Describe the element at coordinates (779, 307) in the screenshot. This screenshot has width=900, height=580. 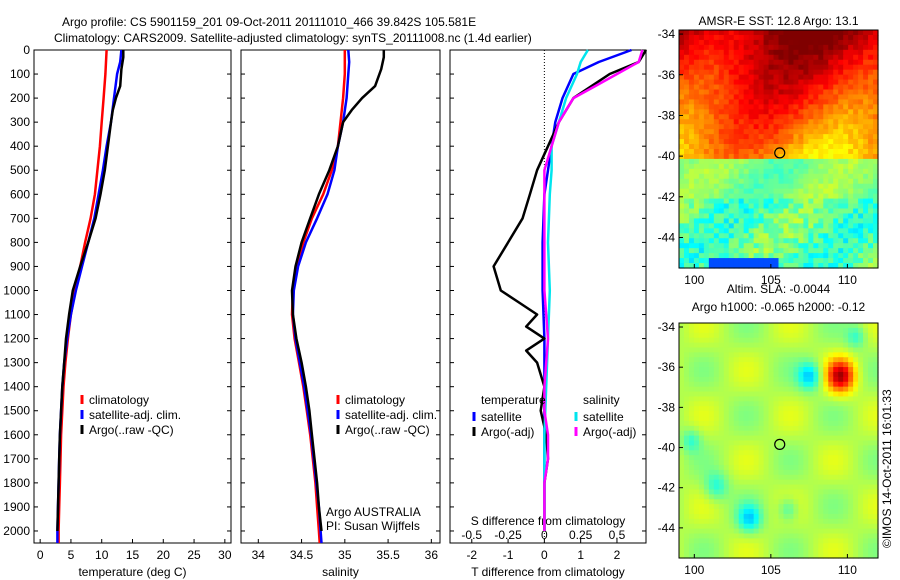
I see `map-subtitle: Argo h1000: -0.065 h2000: -0.12` at that location.